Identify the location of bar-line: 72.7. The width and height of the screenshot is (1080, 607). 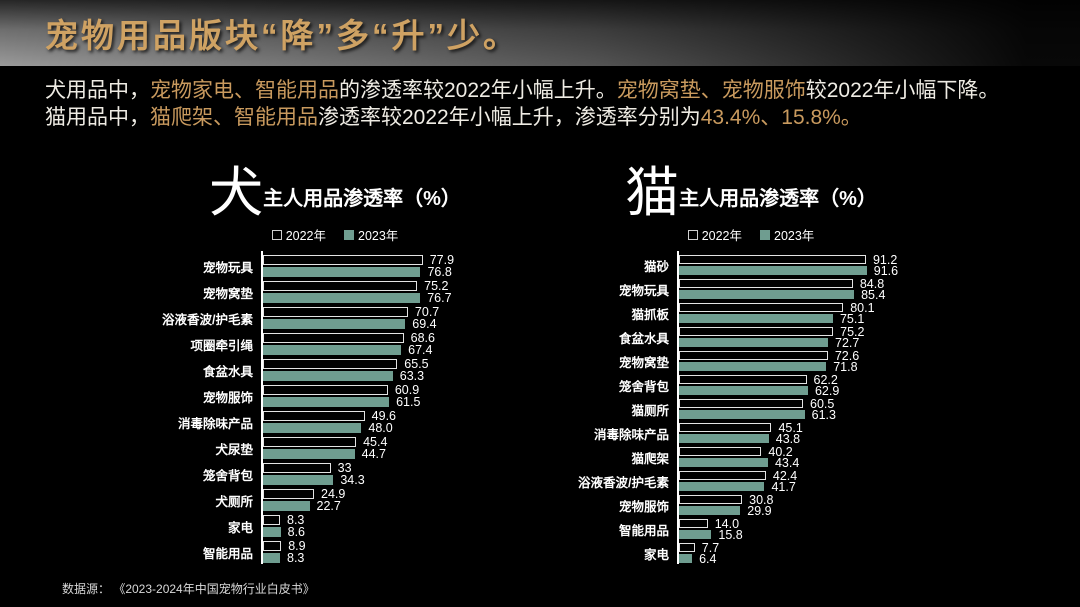
(815, 343).